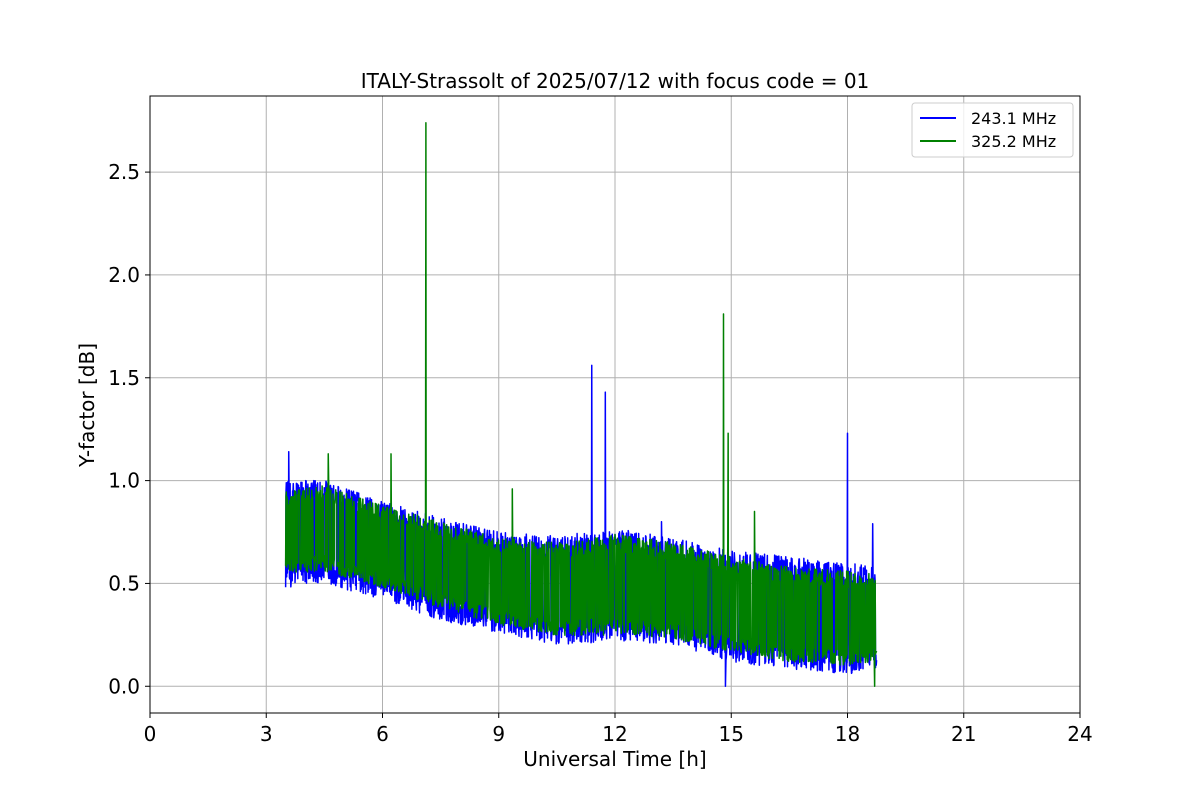 This screenshot has height=800, width=1200. I want to click on x-tick-label: 24, so click(1079, 734).